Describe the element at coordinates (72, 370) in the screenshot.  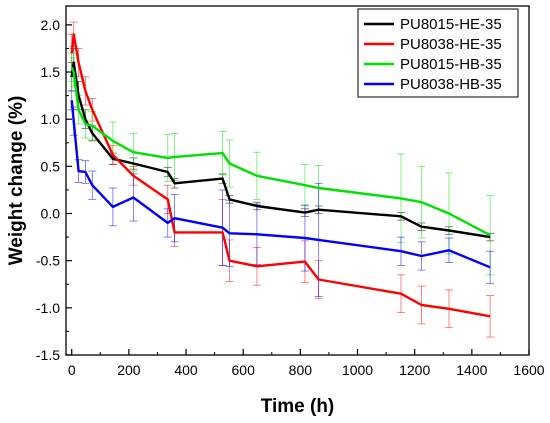
I see `x-tick-label: 0` at that location.